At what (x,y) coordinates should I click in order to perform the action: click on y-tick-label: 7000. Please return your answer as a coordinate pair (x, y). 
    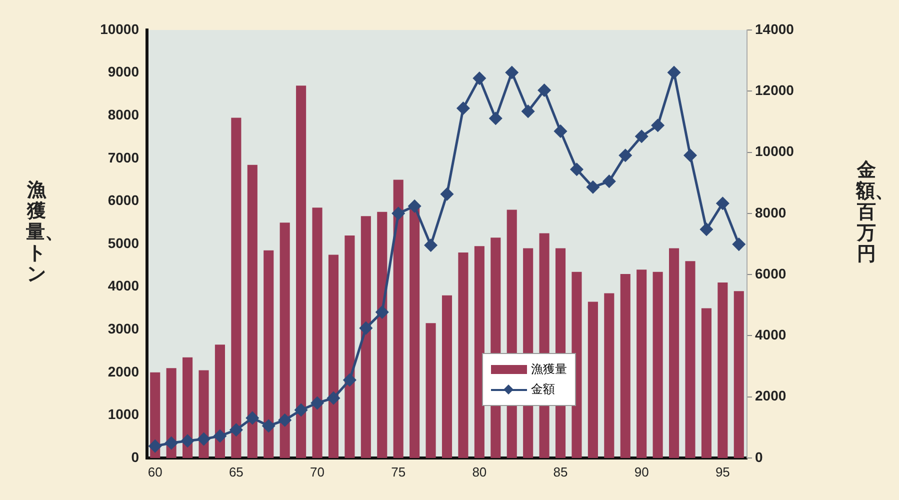
    Looking at the image, I should click on (124, 157).